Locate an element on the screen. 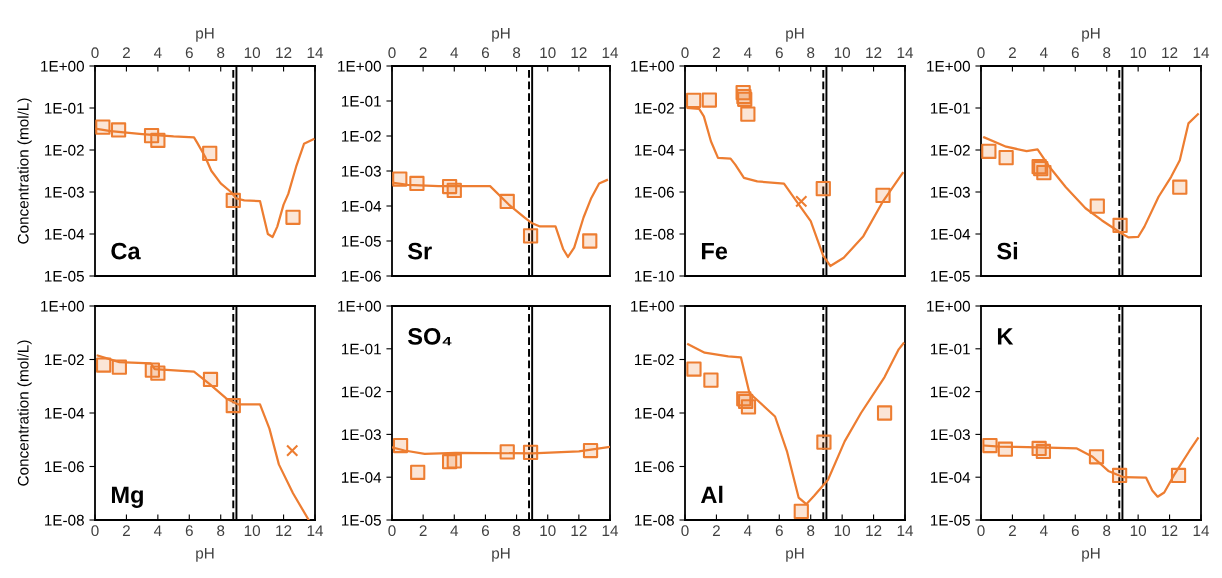 The image size is (1222, 578). annotation: Mg is located at coordinates (127, 497).